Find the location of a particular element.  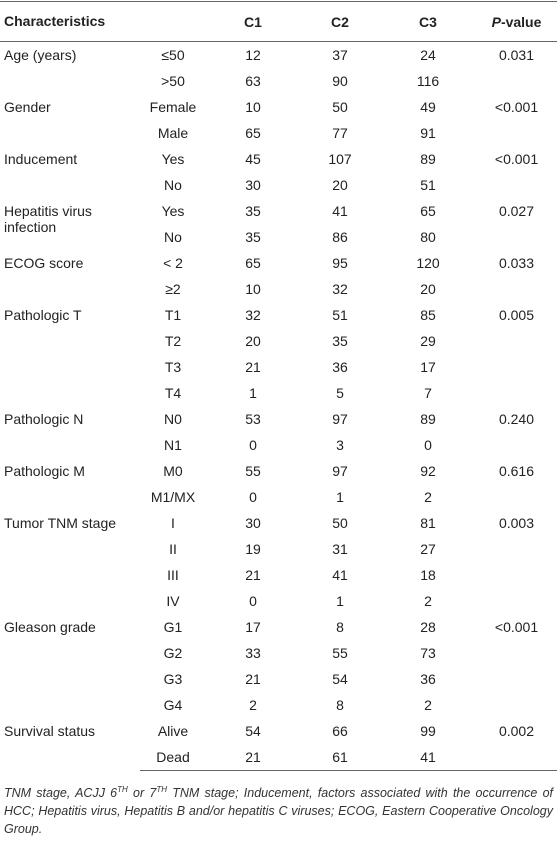

group-label: Hepatitis virus infection is located at coordinates (48, 219).